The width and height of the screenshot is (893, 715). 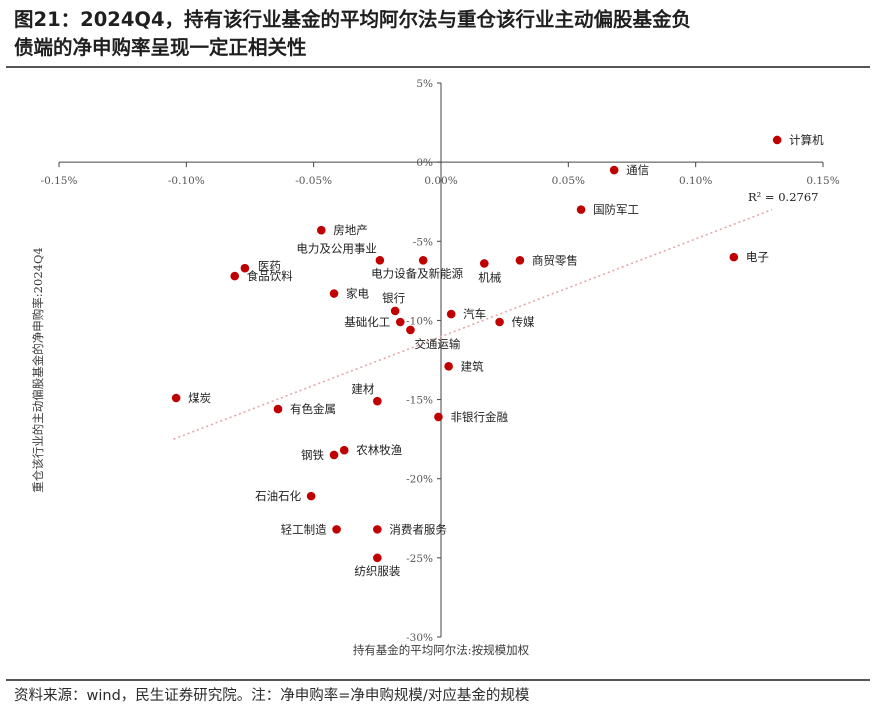 I want to click on point-label: 钢铁, so click(x=312, y=455).